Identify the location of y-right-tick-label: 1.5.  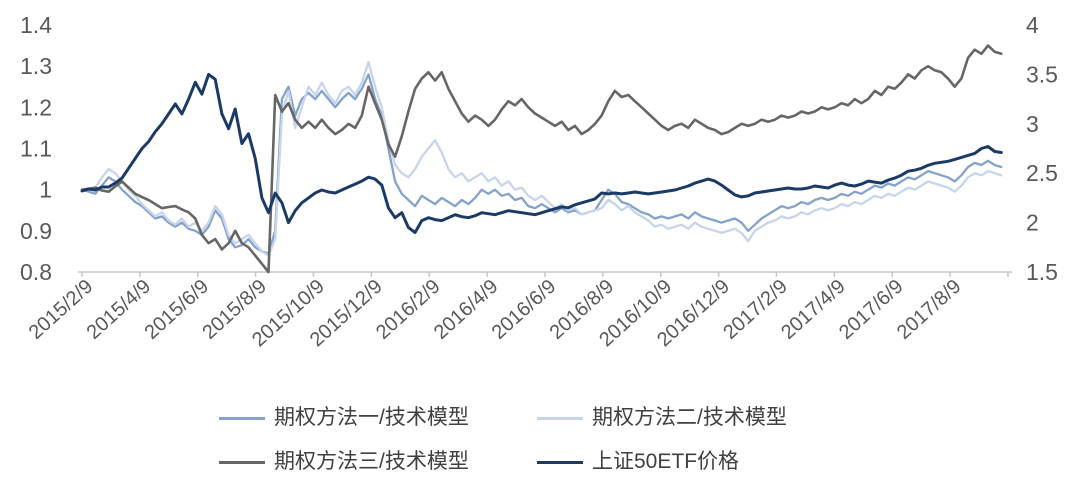
(1042, 272).